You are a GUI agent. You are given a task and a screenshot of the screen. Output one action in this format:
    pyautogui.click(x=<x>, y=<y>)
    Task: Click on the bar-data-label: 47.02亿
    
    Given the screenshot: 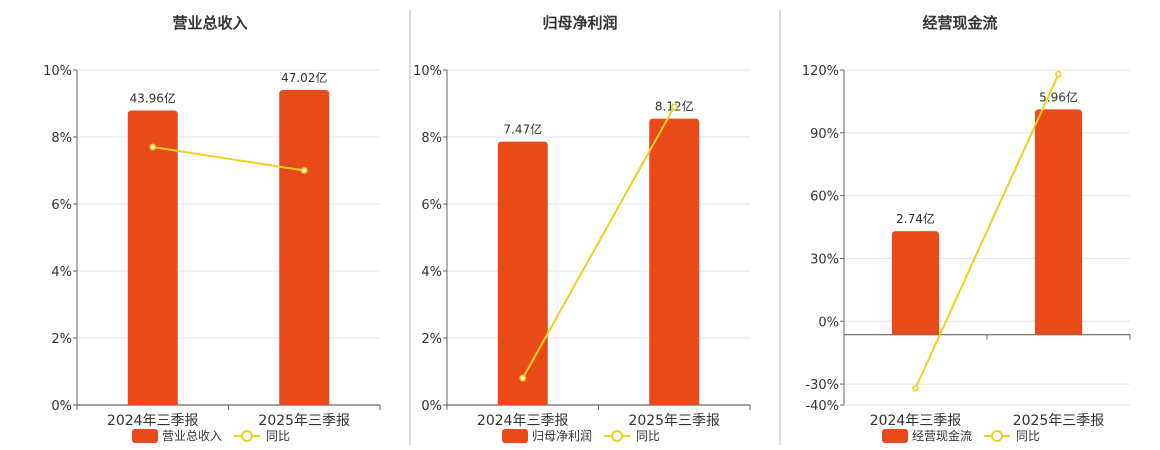 What is the action you would take?
    pyautogui.click(x=304, y=77)
    